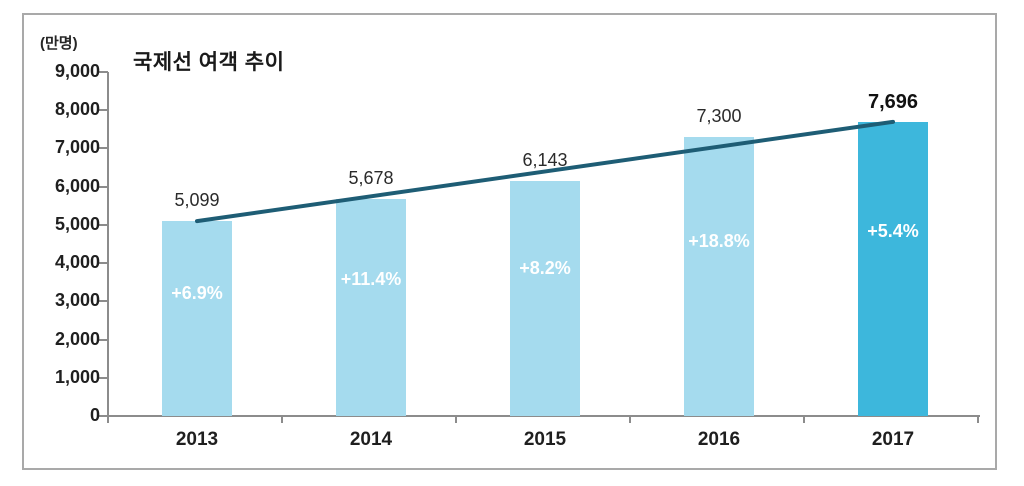 The image size is (1024, 486). Describe the element at coordinates (719, 115) in the screenshot. I see `bar-value-label-2016: 7,300` at that location.